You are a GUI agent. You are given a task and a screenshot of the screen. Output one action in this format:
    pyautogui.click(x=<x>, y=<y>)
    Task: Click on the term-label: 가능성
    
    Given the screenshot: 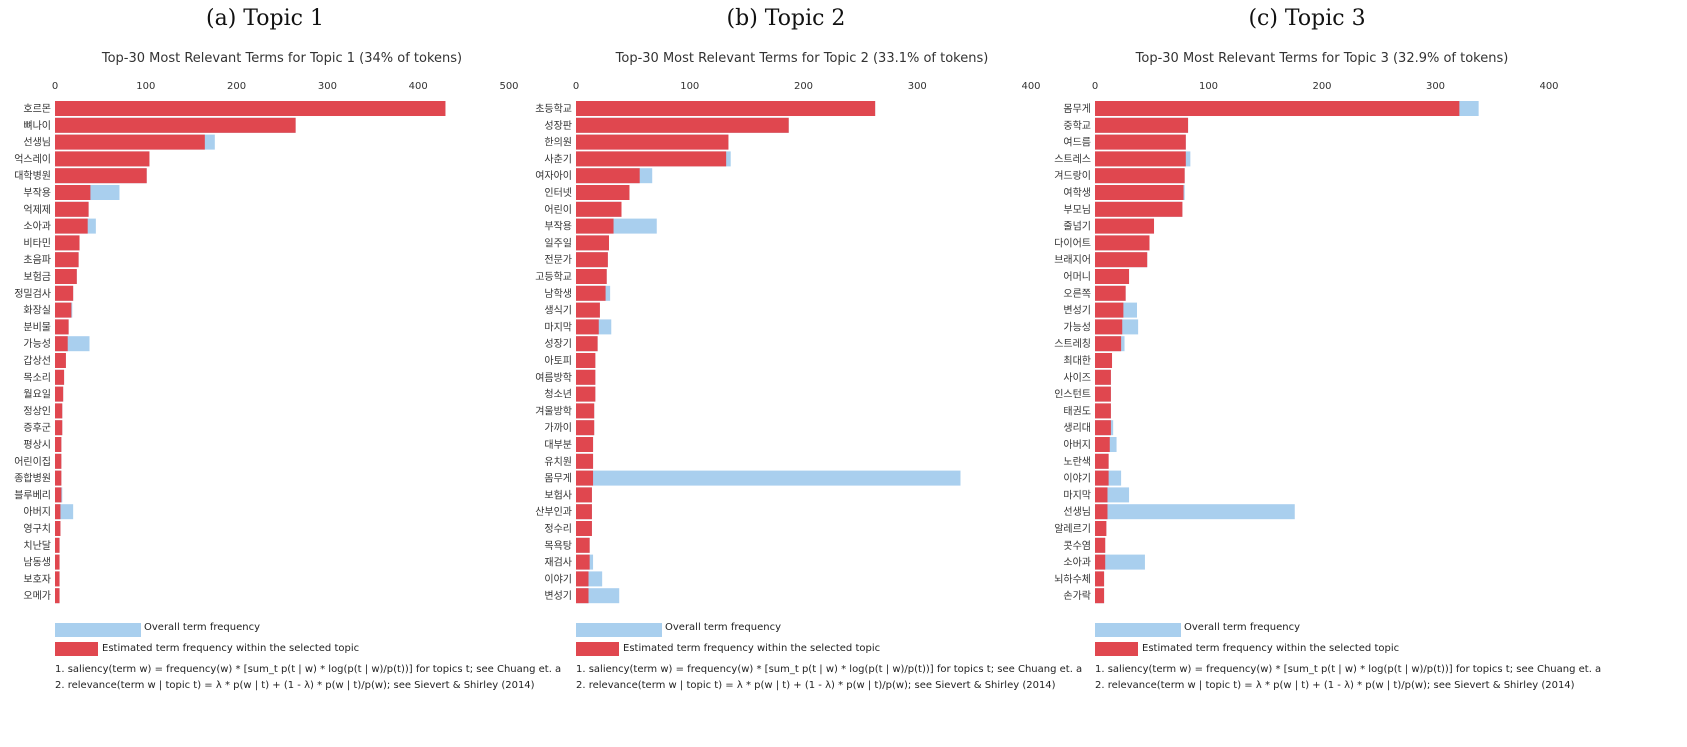 What is the action you would take?
    pyautogui.click(x=37, y=344)
    